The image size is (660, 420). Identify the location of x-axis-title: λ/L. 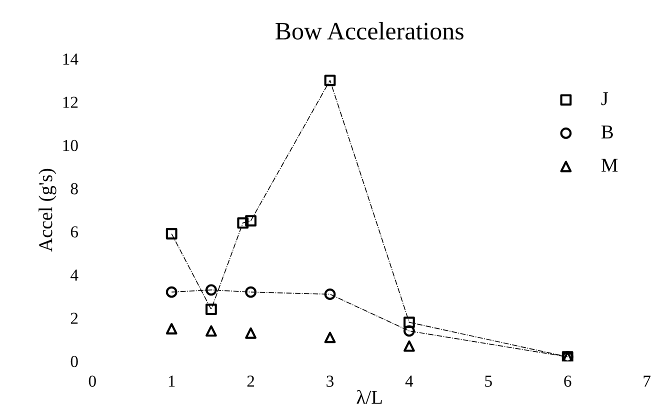
(369, 397).